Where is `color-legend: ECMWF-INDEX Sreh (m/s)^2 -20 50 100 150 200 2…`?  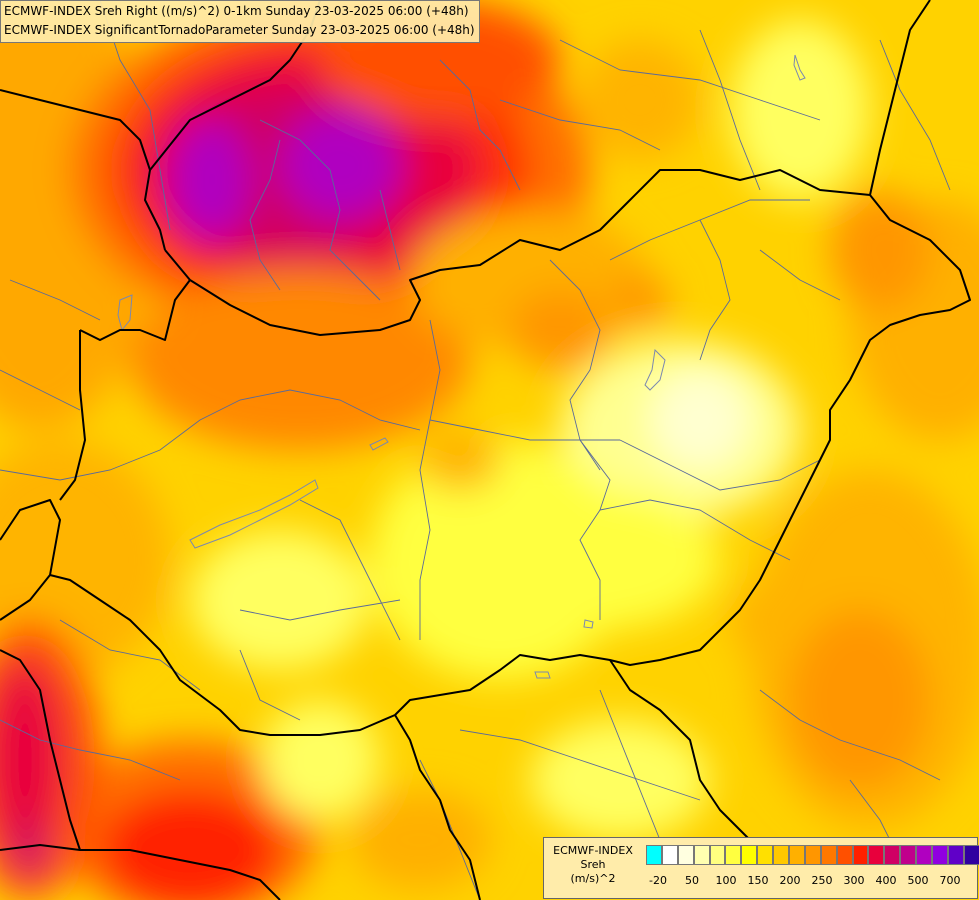 color-legend: ECMWF-INDEX Sreh (m/s)^2 -20 50 100 150 200 2… is located at coordinates (761, 868).